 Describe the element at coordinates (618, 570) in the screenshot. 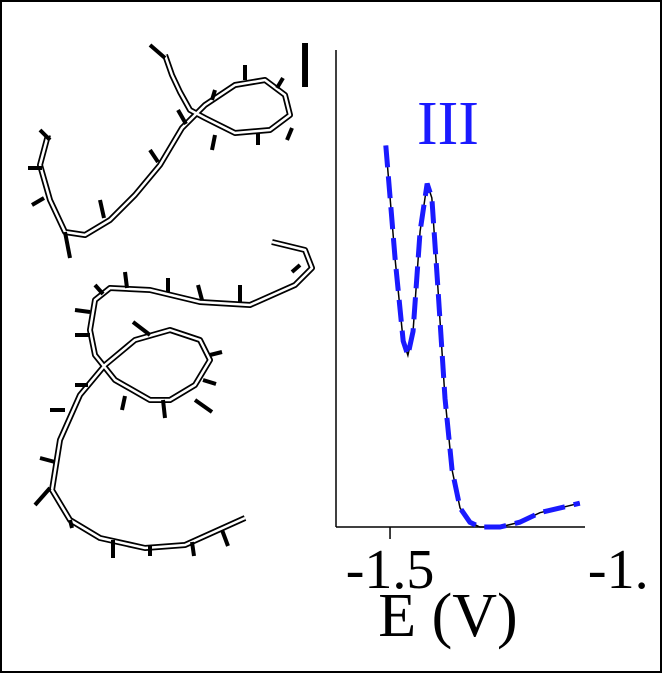

I see `x-tick-label: -1.` at that location.